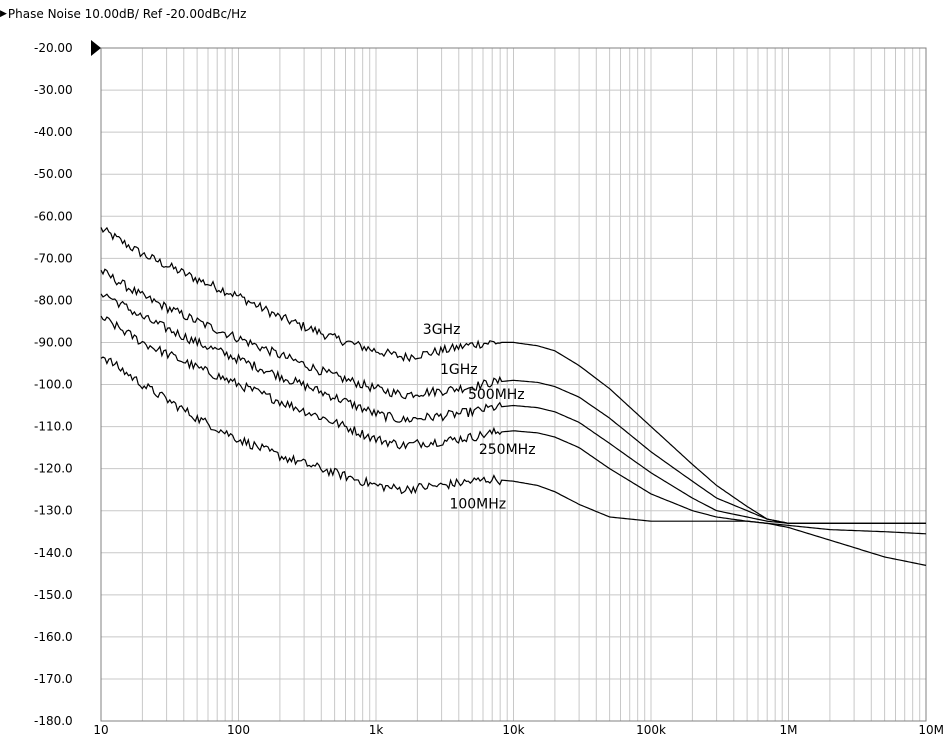  I want to click on y-tick-label: -70.00, so click(53, 258).